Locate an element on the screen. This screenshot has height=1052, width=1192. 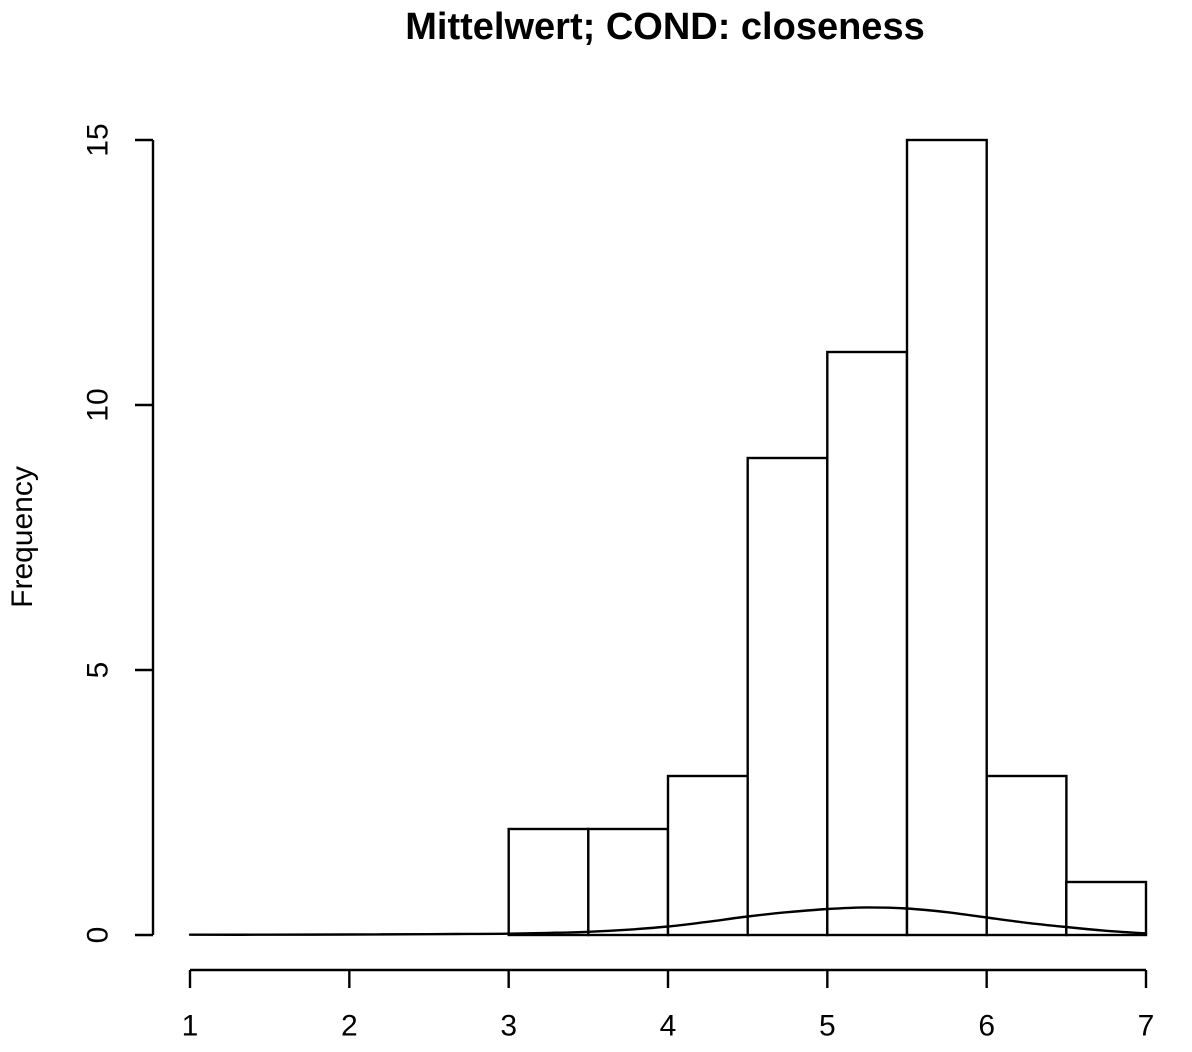
density-curve is located at coordinates (668, 921).